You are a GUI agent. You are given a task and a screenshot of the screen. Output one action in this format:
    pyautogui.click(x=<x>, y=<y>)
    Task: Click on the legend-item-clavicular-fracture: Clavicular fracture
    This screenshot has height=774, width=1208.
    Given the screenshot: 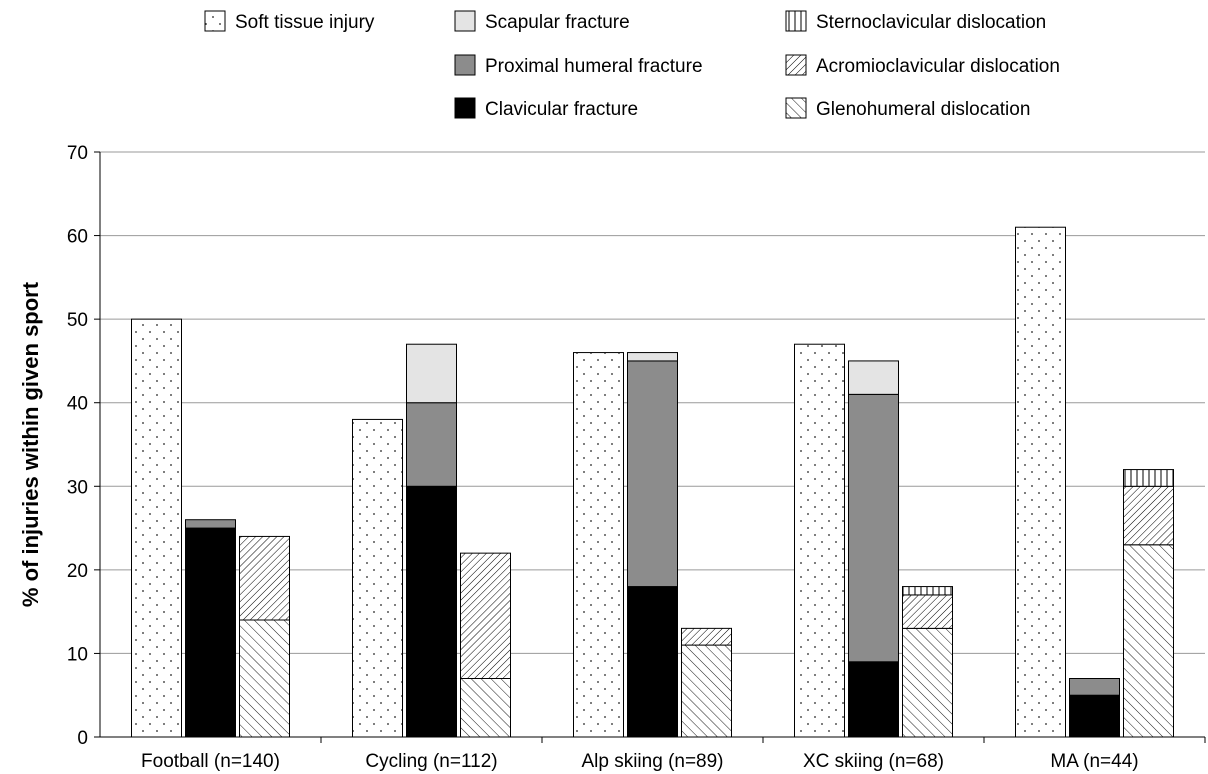 What is the action you would take?
    pyautogui.click(x=546, y=108)
    